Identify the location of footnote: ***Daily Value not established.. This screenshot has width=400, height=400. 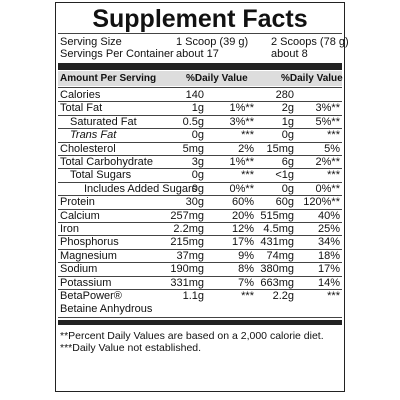
(131, 348).